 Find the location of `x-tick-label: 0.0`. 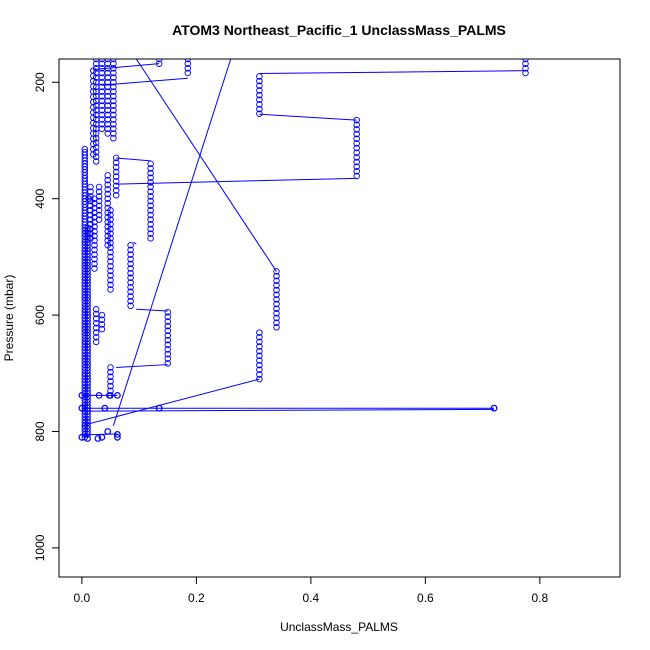

x-tick-label: 0.0 is located at coordinates (82, 598).